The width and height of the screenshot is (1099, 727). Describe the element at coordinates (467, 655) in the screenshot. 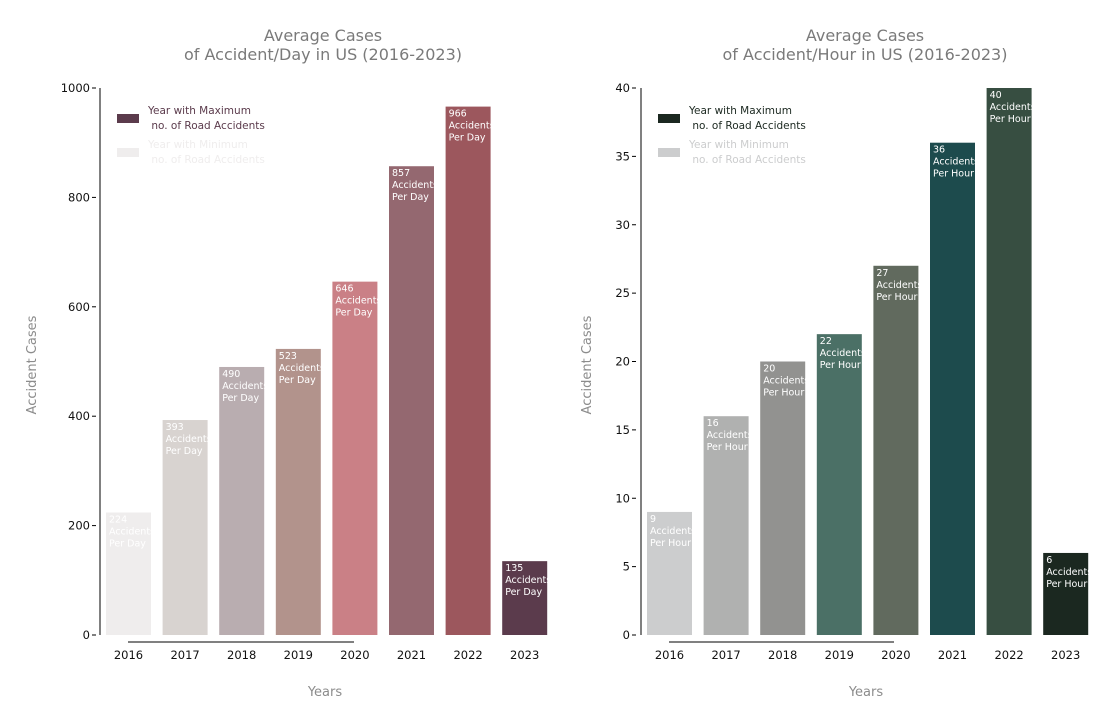

I see `x-tick-label: 2022` at that location.